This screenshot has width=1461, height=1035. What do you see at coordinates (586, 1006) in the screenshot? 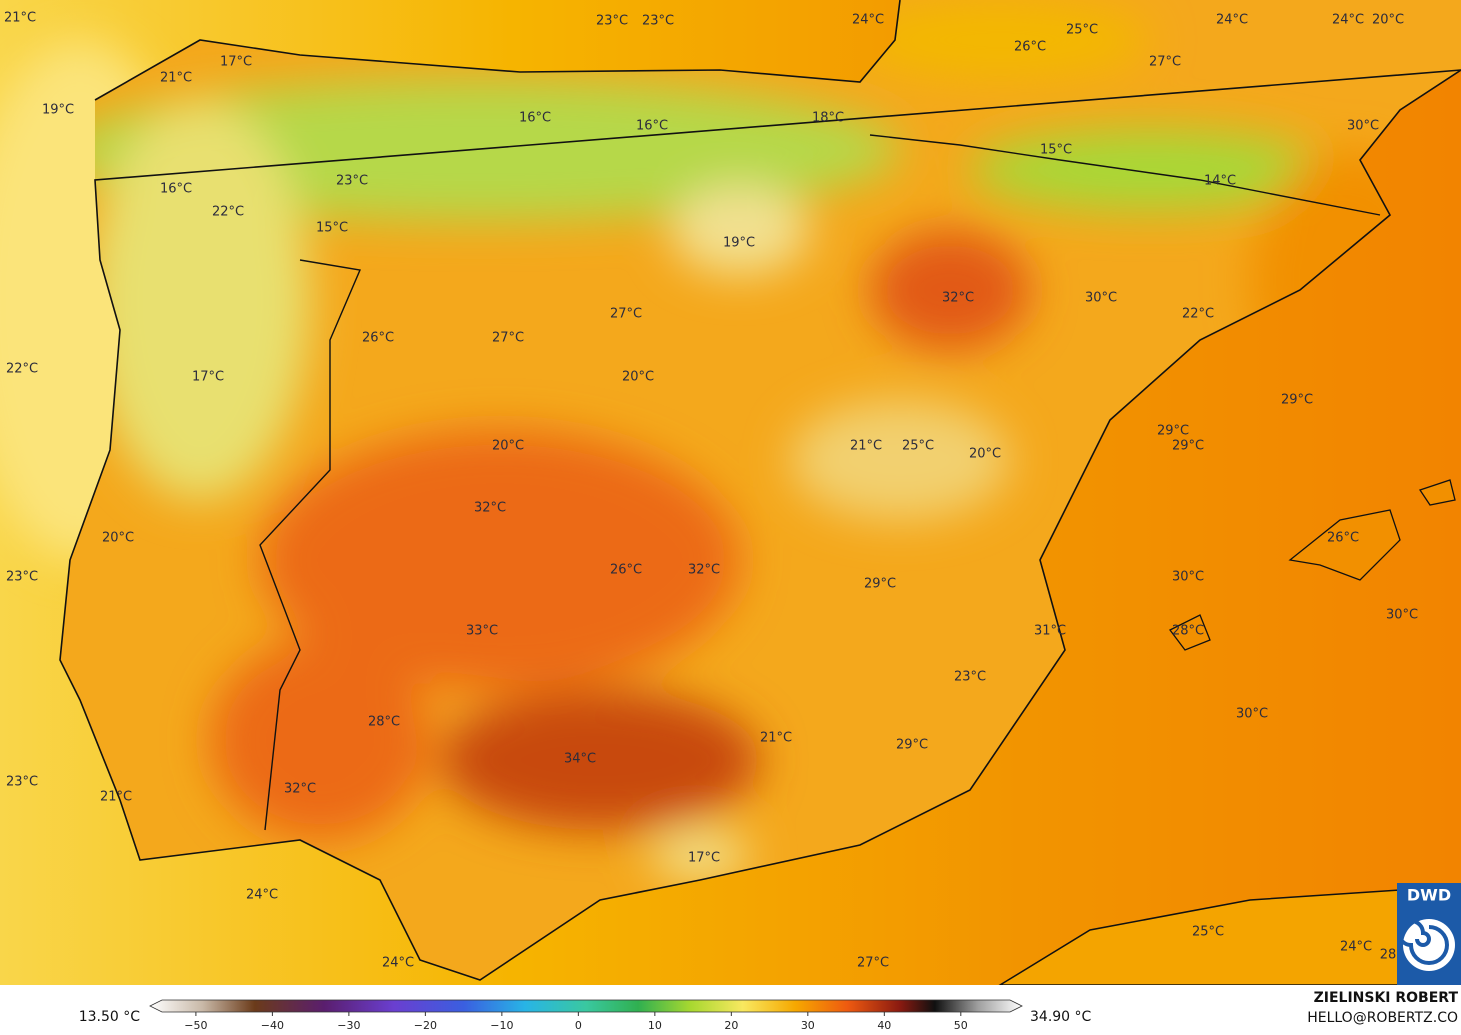
I see `colorbar` at bounding box center [586, 1006].